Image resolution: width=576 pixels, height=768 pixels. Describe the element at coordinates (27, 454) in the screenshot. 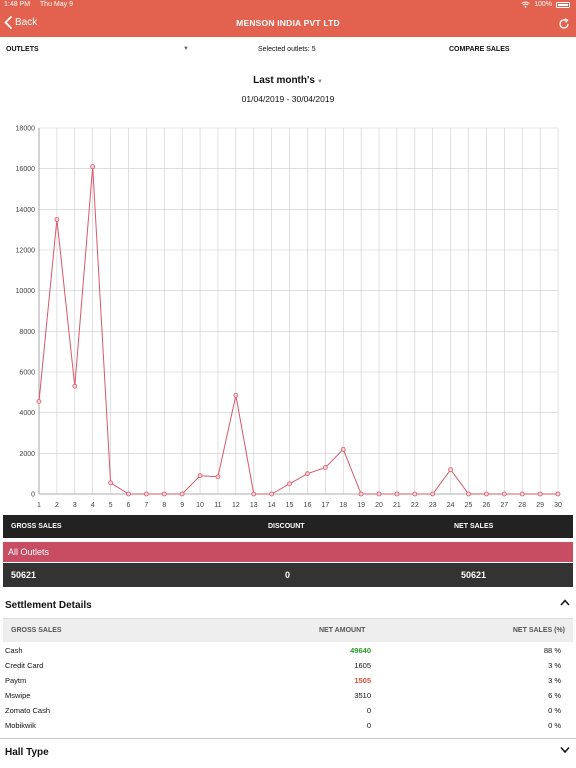

I see `y-tick-label: 2000` at that location.